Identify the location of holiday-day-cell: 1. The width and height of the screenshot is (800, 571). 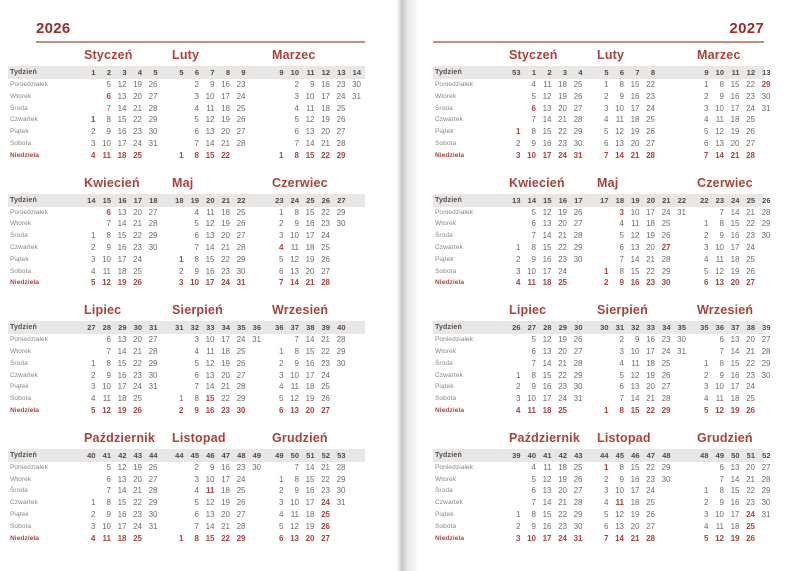
(606, 467).